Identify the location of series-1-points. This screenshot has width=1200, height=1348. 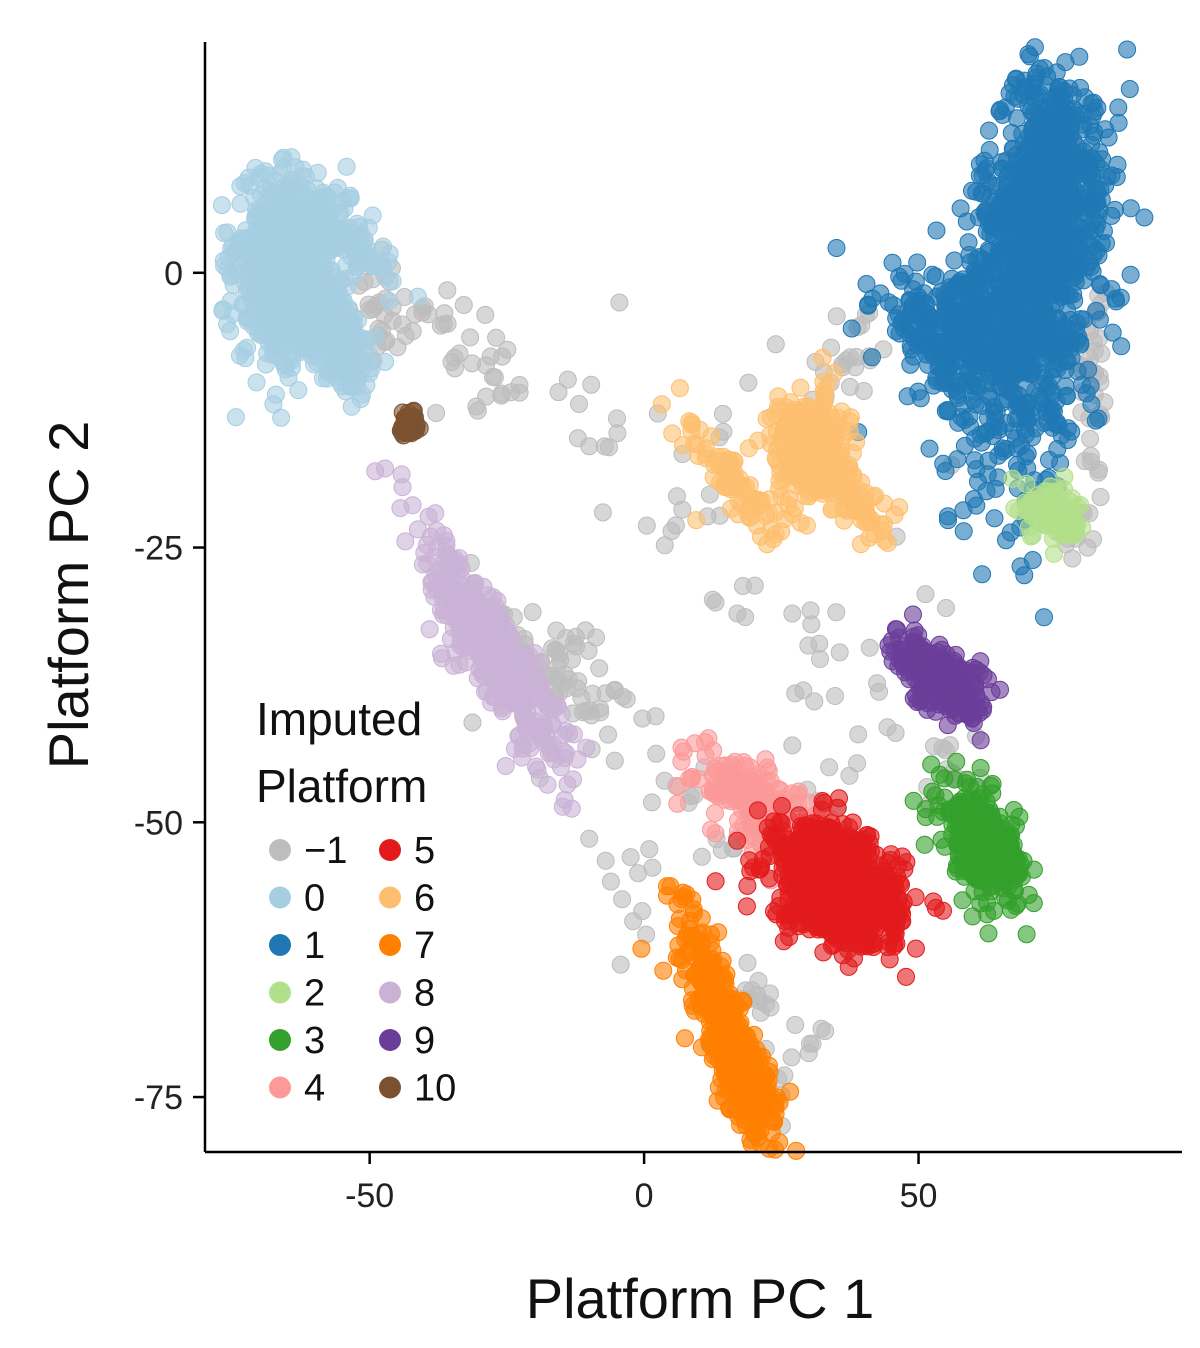
(319, 287).